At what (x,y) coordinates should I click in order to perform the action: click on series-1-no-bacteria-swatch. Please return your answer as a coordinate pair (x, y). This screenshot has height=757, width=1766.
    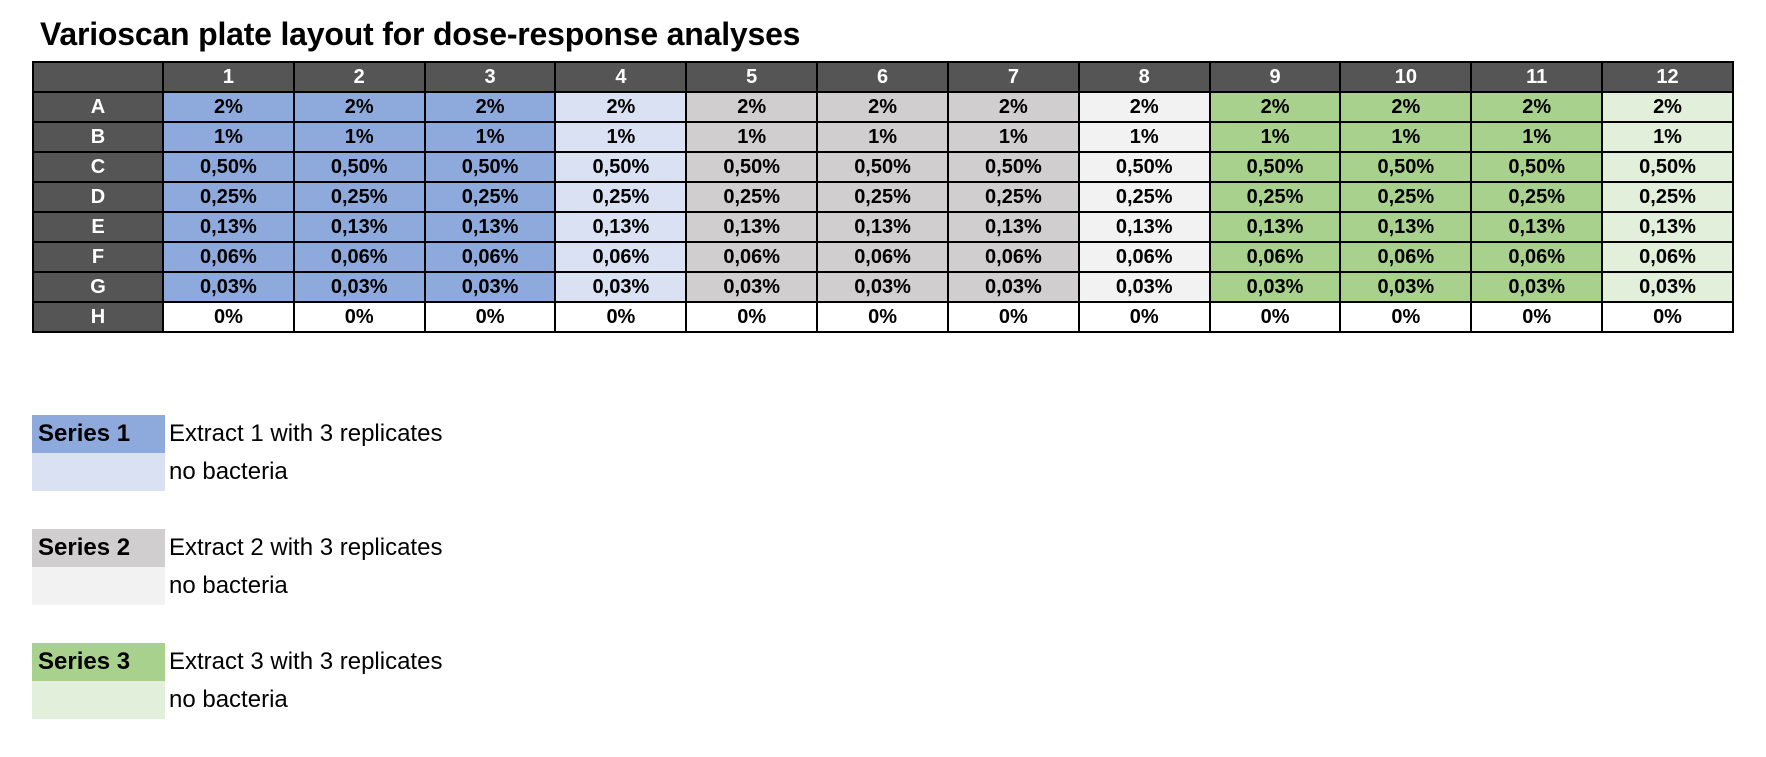
    Looking at the image, I should click on (98, 472).